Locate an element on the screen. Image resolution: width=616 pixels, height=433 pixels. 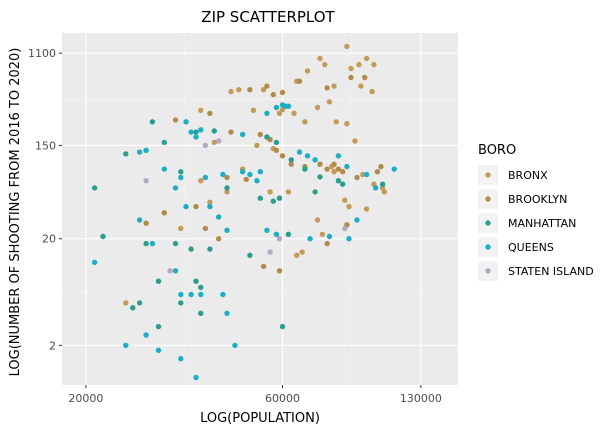
y-tick-label: 20 is located at coordinates (49, 239).